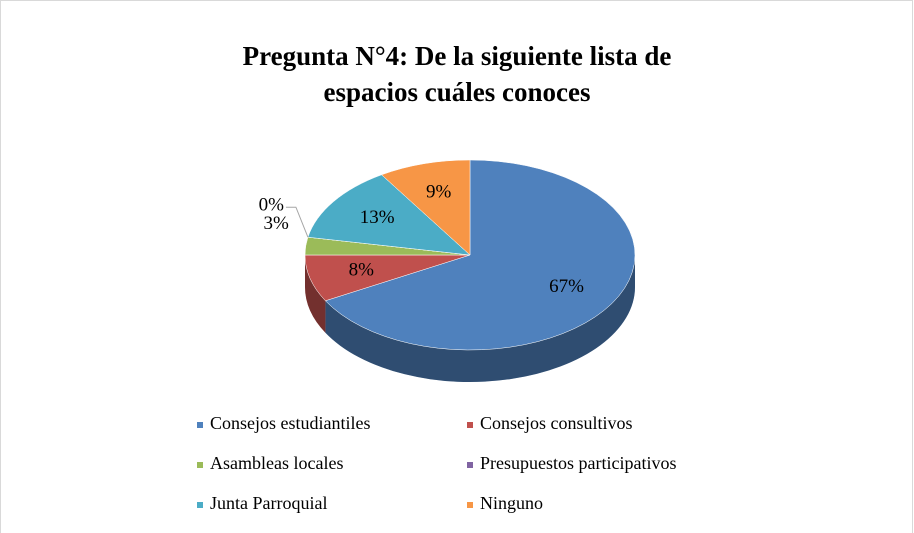 The image size is (914, 533). I want to click on legend-label: Ninguno, so click(511, 503).